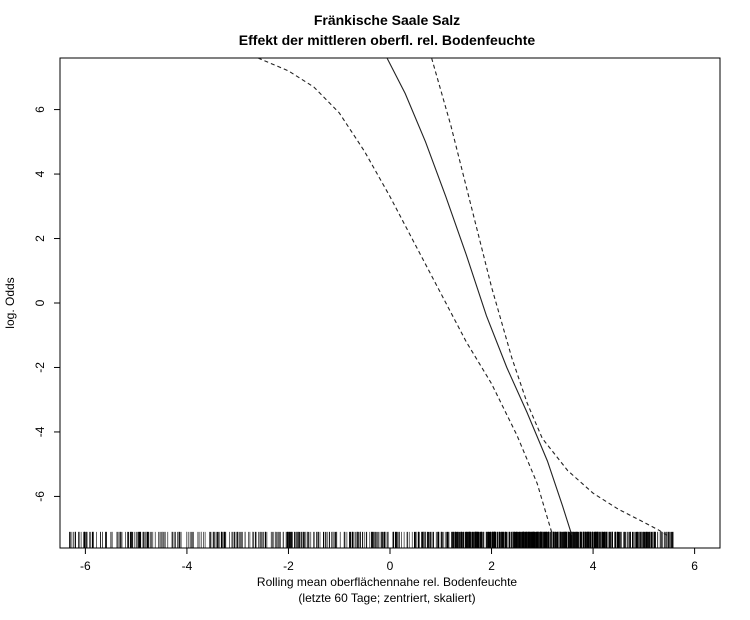 The image size is (750, 620). What do you see at coordinates (694, 566) in the screenshot?
I see `x-tick-label: 6` at bounding box center [694, 566].